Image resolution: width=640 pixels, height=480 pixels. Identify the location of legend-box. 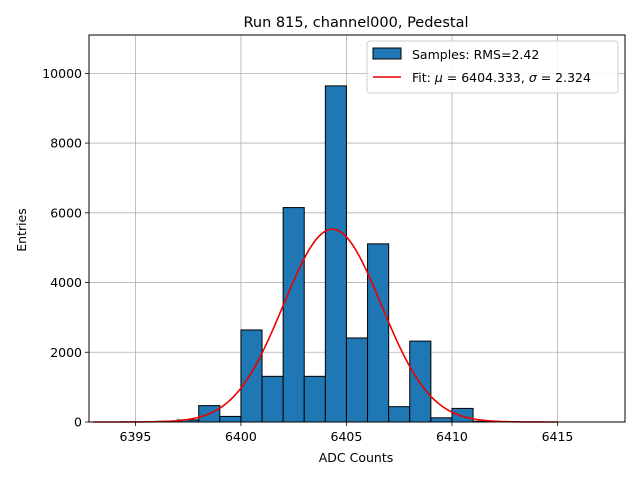
(492, 67).